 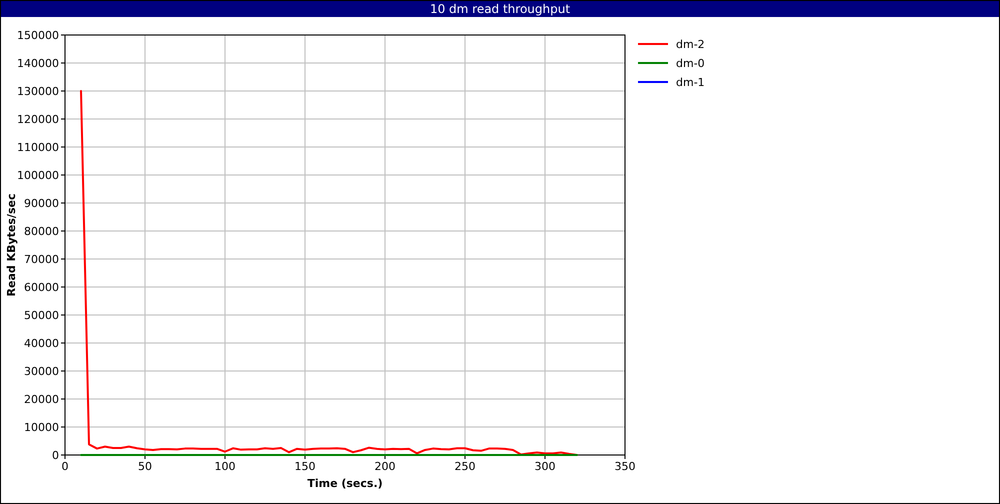 I want to click on y-tick-label: 50000, so click(x=41, y=315).